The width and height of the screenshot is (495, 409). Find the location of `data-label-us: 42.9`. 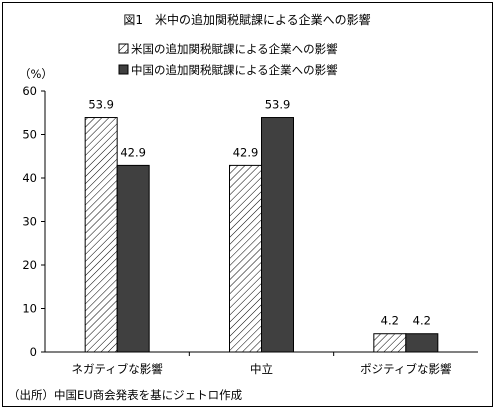

data-label-us: 42.9 is located at coordinates (246, 152).